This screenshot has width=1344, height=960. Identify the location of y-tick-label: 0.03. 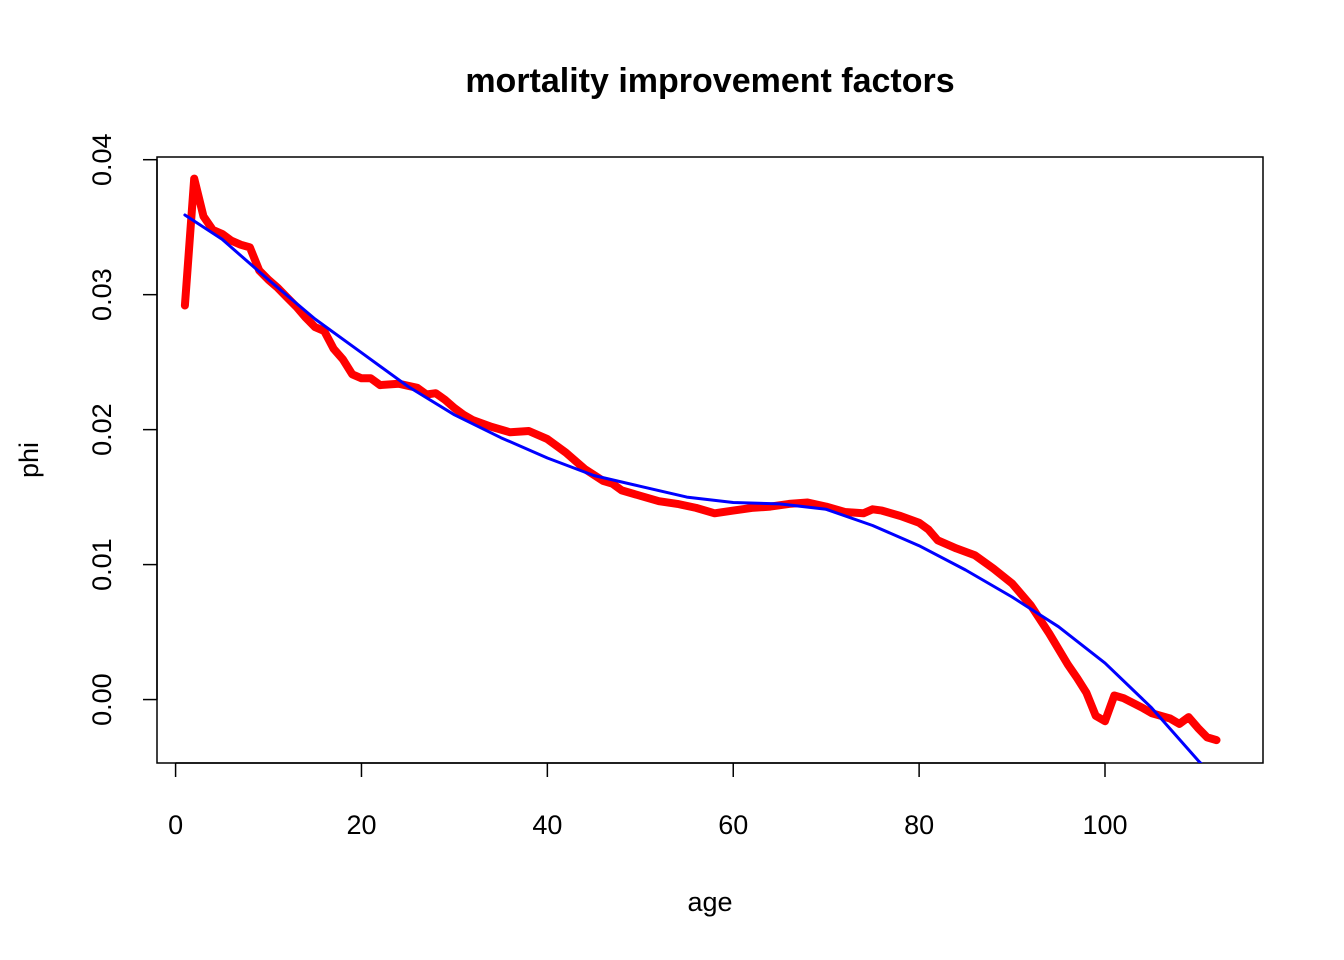
(102, 294).